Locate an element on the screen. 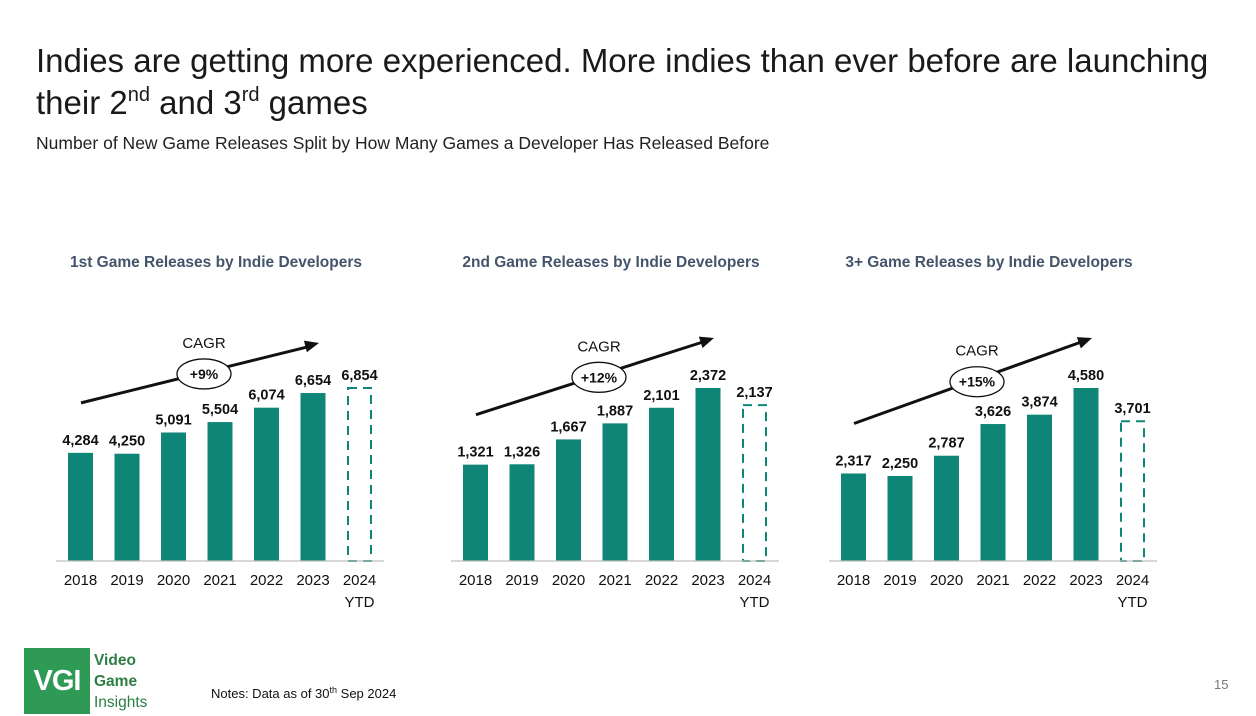  vgi-logo-wordmark: Video Game Insights is located at coordinates (120, 681).